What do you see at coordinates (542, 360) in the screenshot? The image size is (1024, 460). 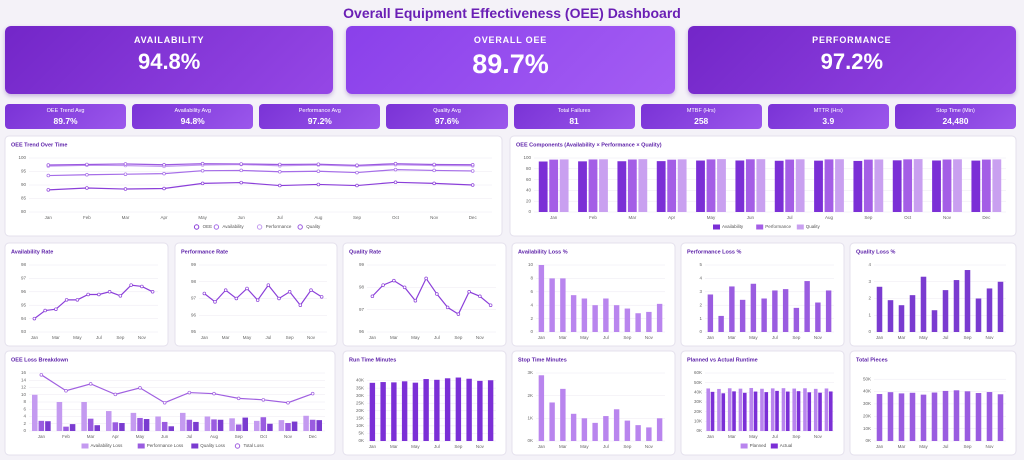 I see `chart-title: Stop Time Minutes` at bounding box center [542, 360].